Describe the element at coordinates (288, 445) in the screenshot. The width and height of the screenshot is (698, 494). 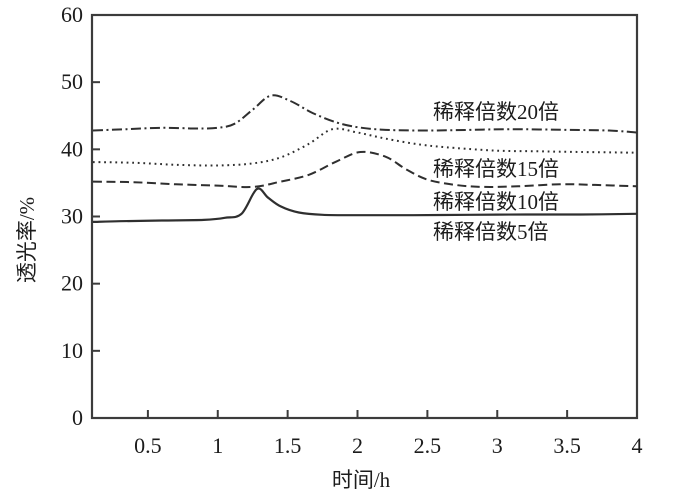
I see `x-tick-label: 1.5` at that location.